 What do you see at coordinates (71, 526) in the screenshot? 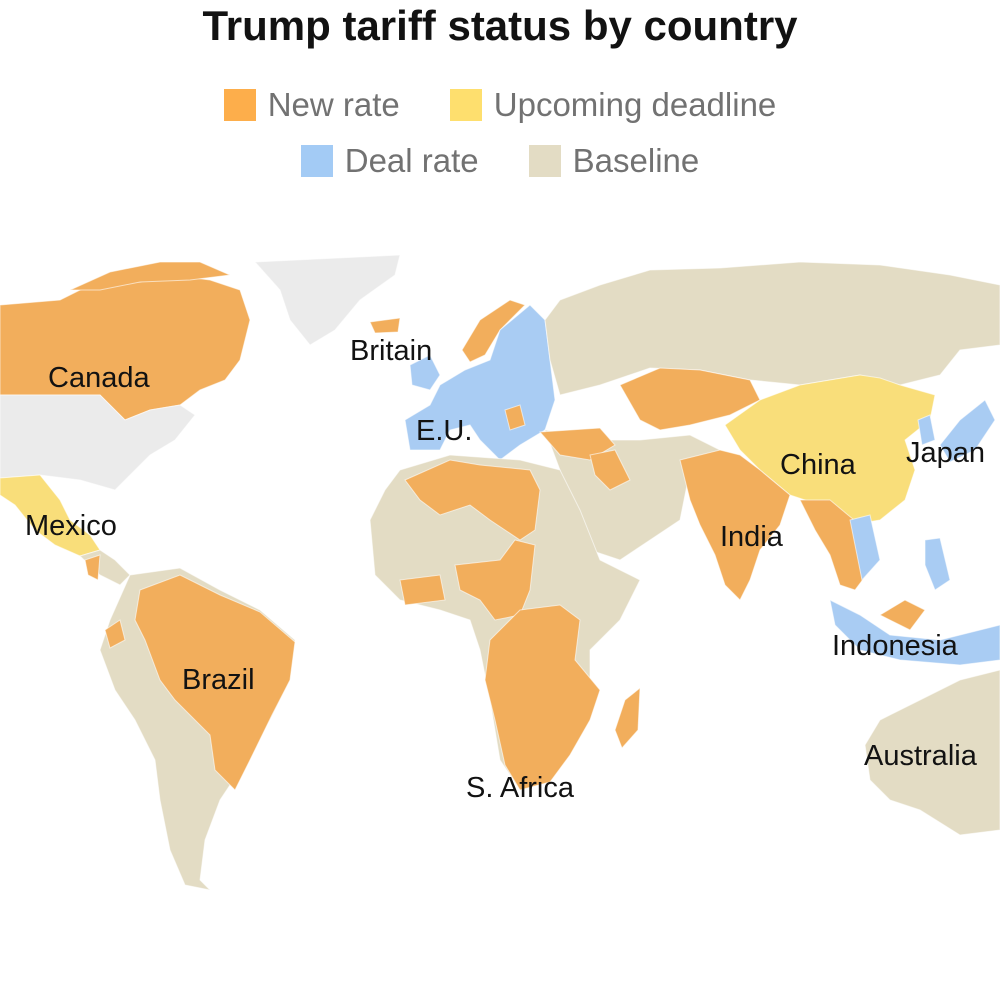
I see `label-mexico: Mexico` at bounding box center [71, 526].